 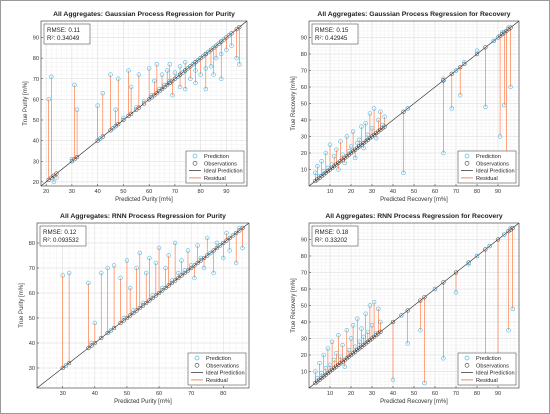 I want to click on stats-line: R²: 0.093532, so click(x=61, y=240).